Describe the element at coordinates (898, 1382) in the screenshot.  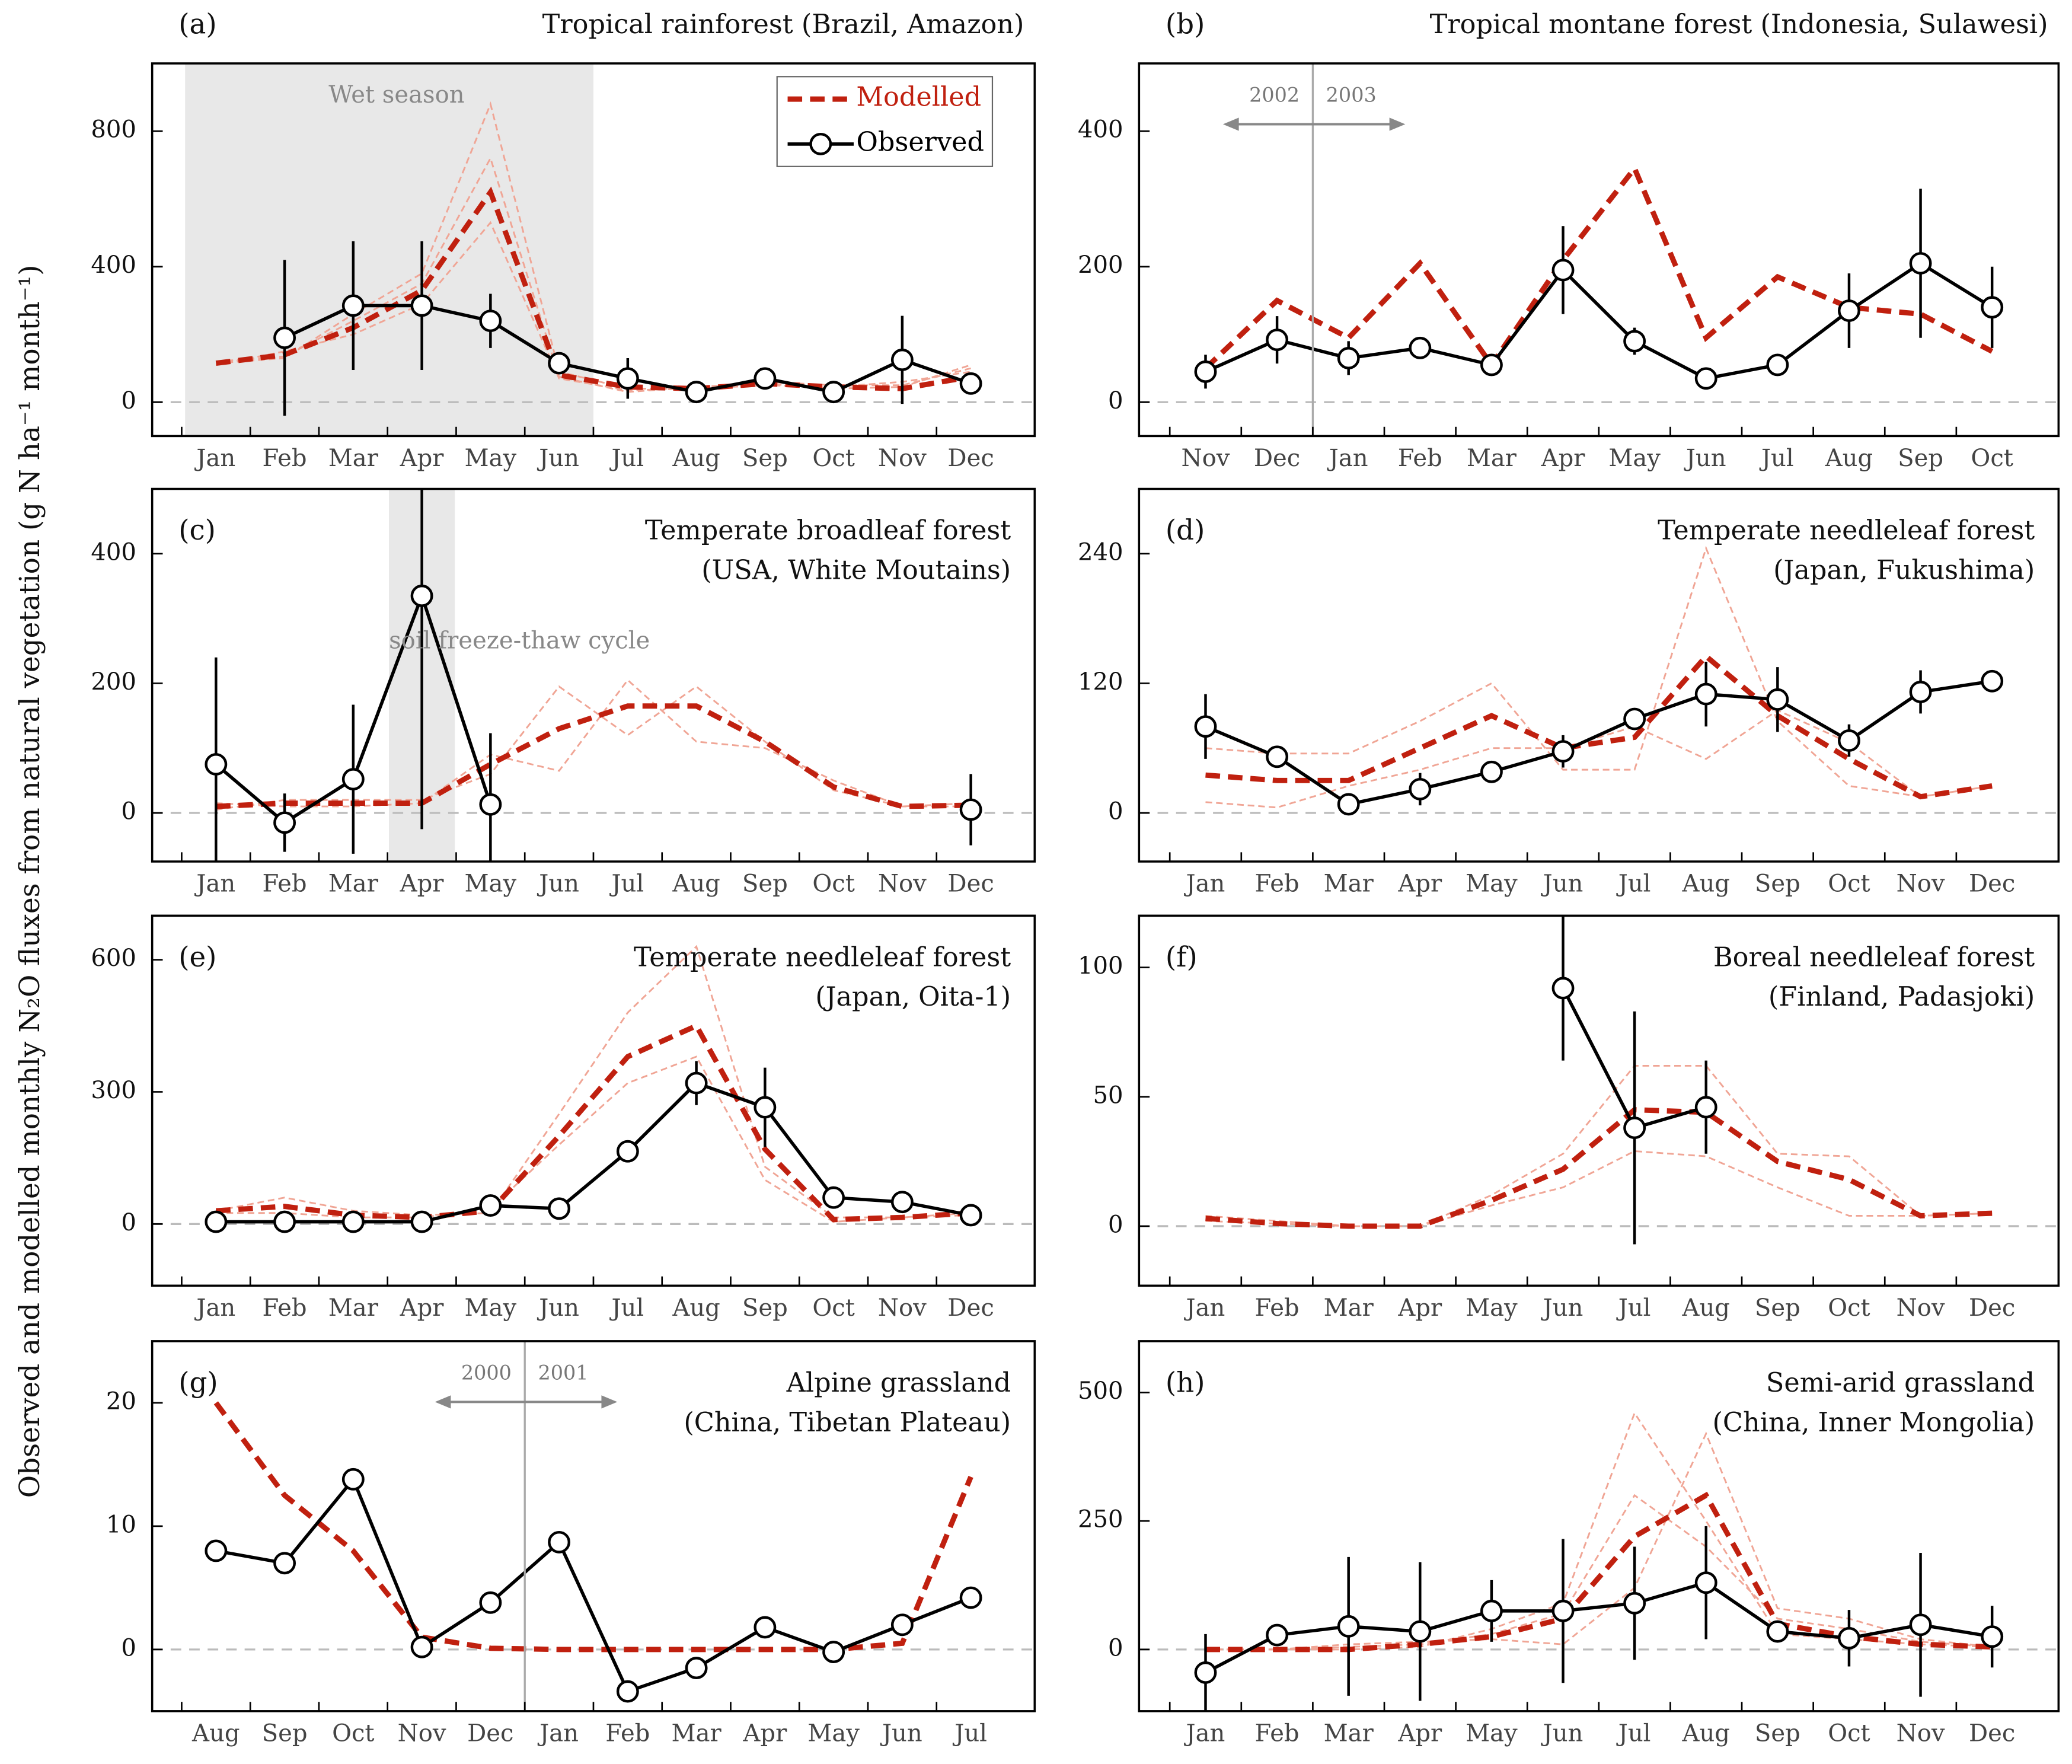
I see `panel-title: Alpine grassland` at that location.